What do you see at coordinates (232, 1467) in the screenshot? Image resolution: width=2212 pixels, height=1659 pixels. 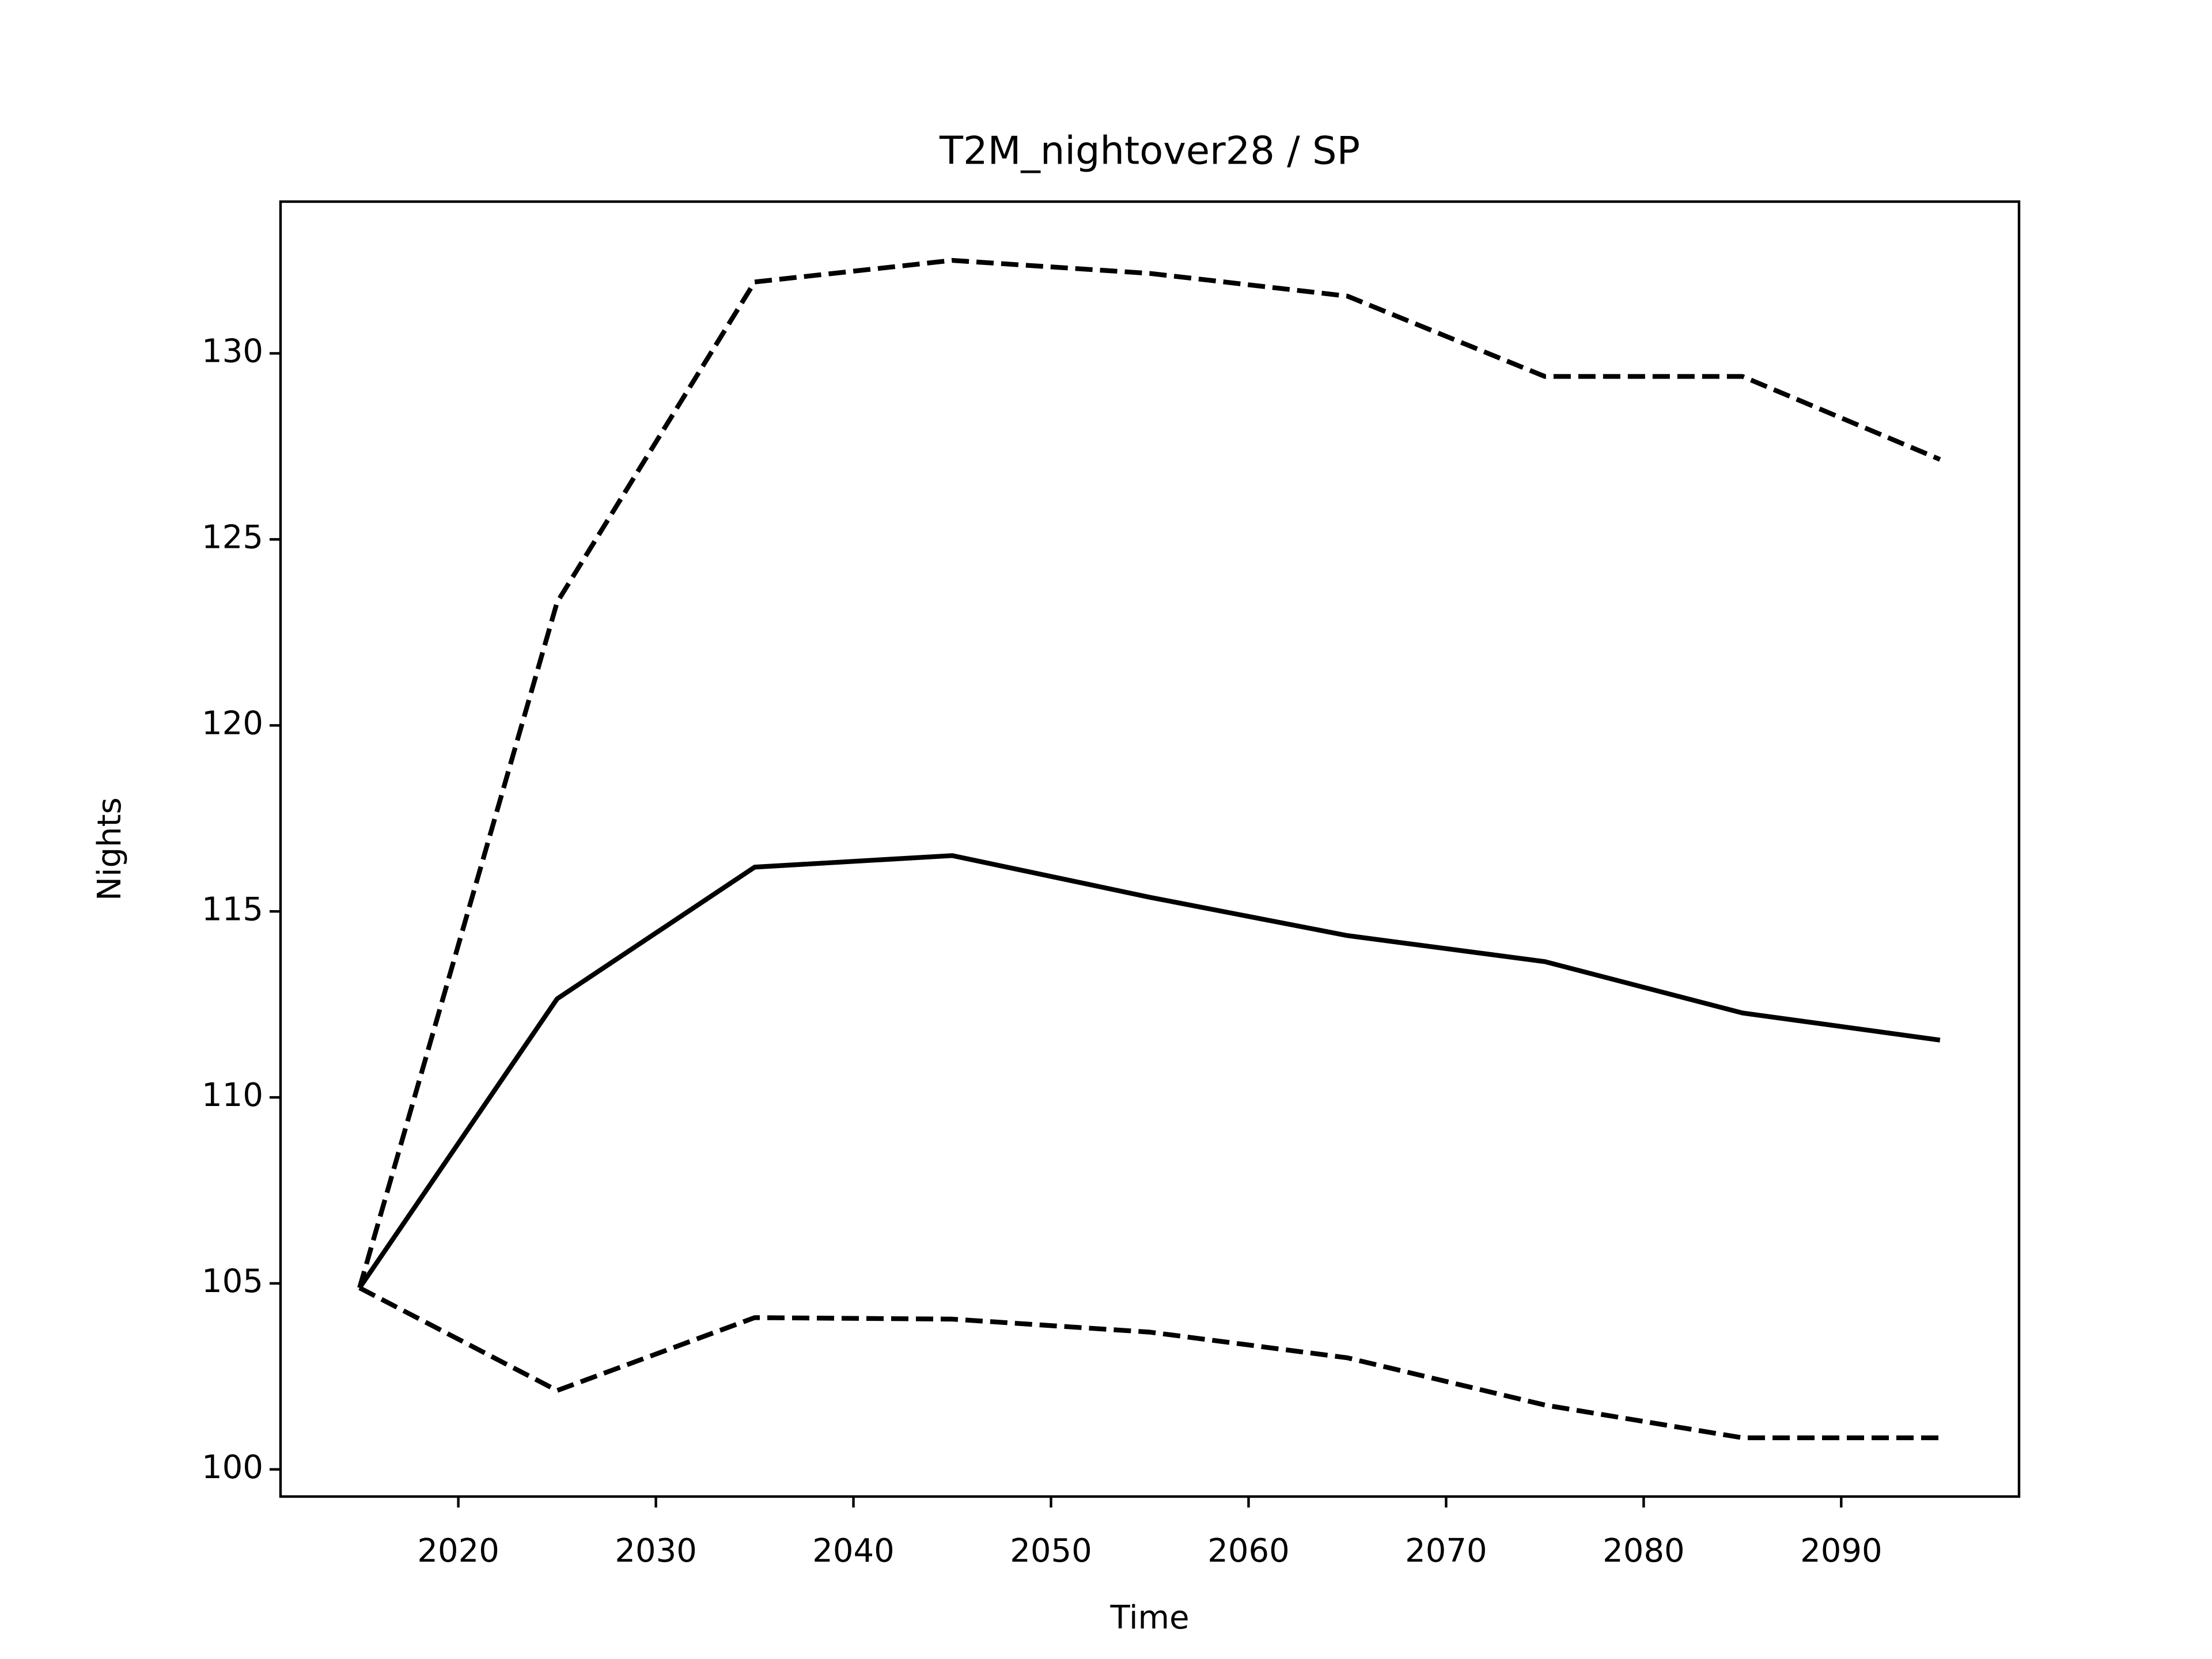 I see `y-tick-label: 100` at bounding box center [232, 1467].